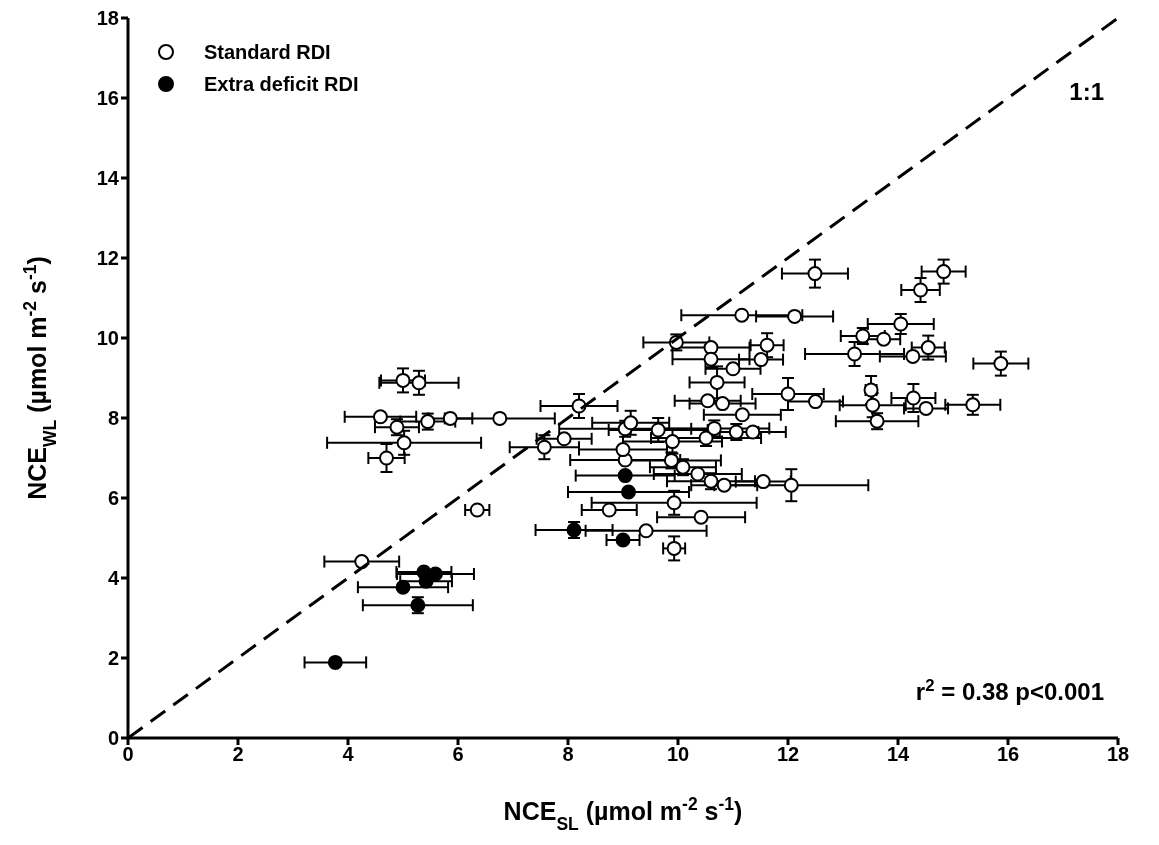 This screenshot has height=845, width=1159. I want to click on x-tick-label: 0, so click(128, 754).